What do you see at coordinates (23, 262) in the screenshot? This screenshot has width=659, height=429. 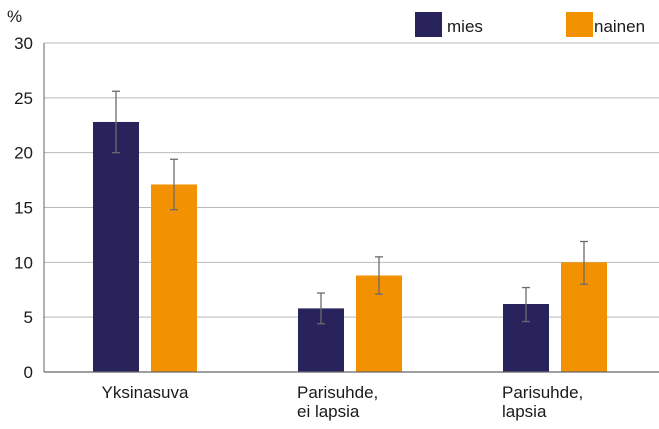 I see `y-tick-label: 10` at bounding box center [23, 262].